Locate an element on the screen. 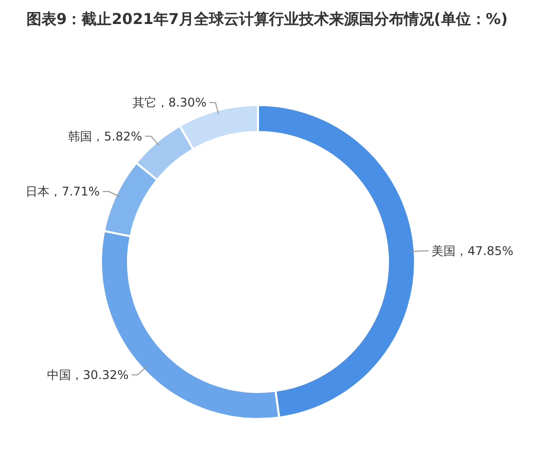 The height and width of the screenshot is (462, 534). slice-label: 其它，8.30% is located at coordinates (169, 103).